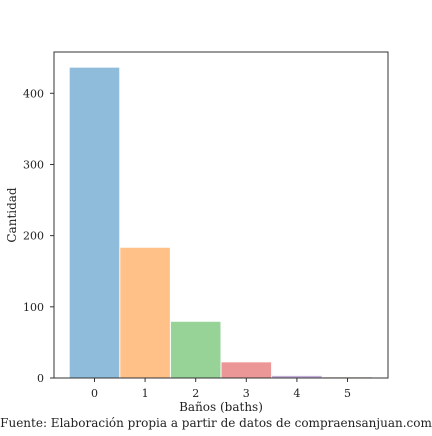 This screenshot has width=432, height=436. I want to click on y-axis-label: Cantidad, so click(12, 215).